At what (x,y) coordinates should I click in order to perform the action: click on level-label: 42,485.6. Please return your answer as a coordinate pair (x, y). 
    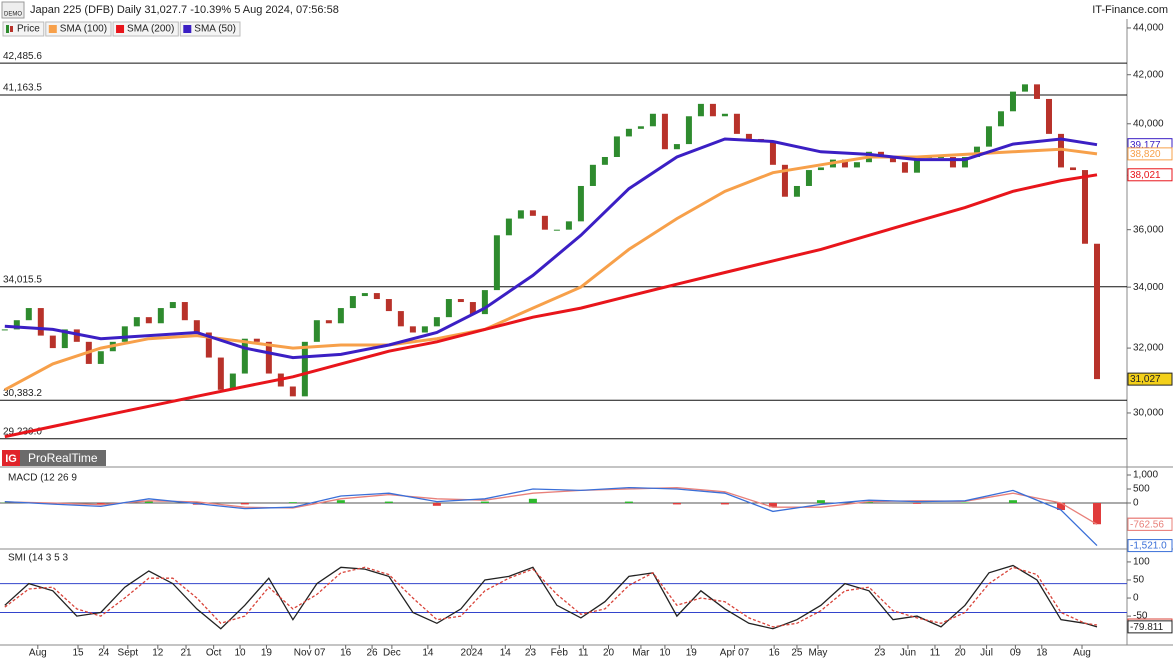
    Looking at the image, I should click on (22, 56).